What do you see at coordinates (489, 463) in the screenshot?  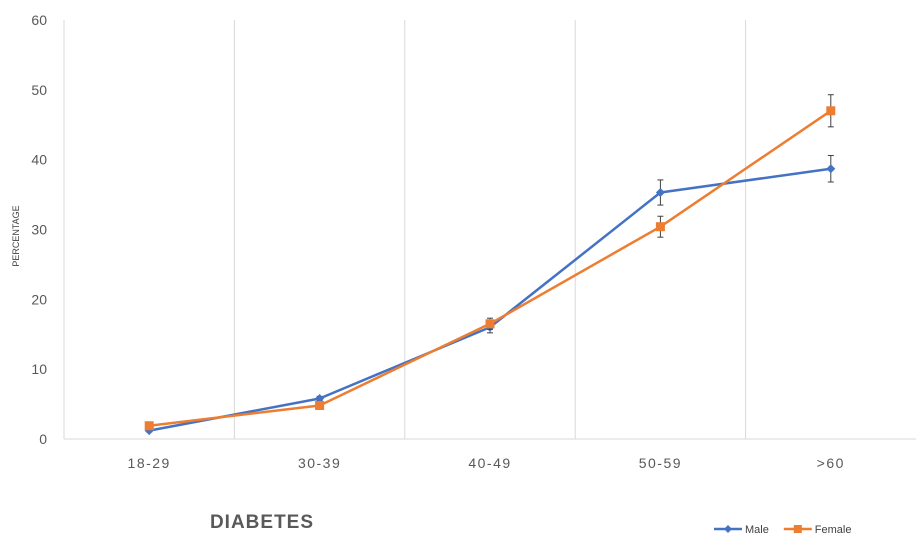 I see `x-tick-label: 40-49` at bounding box center [489, 463].